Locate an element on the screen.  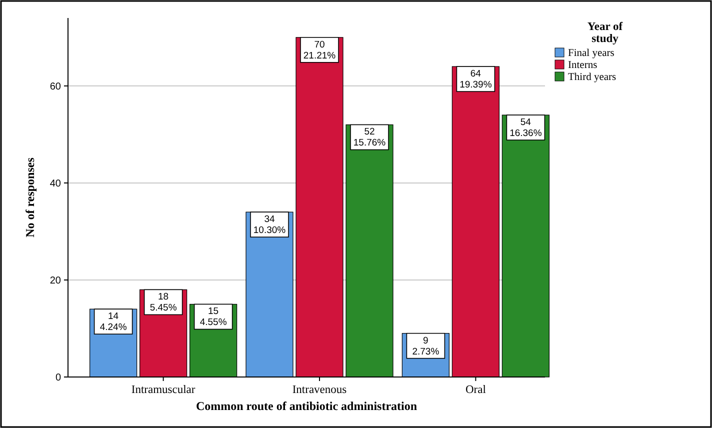
data-label: 34 10.30% is located at coordinates (269, 225).